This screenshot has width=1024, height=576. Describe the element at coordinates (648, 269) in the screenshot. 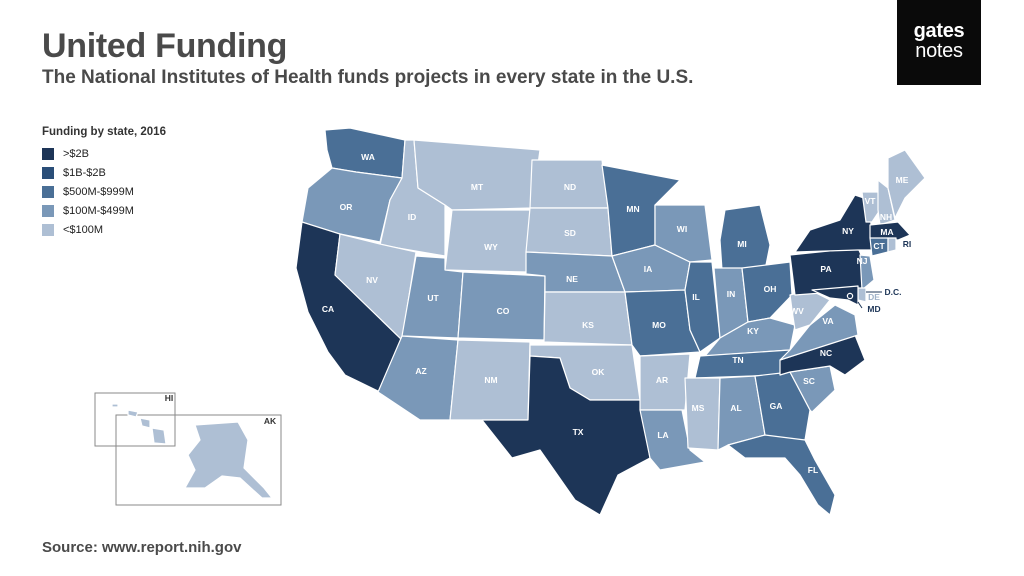

I see `label-ia: IA` at that location.